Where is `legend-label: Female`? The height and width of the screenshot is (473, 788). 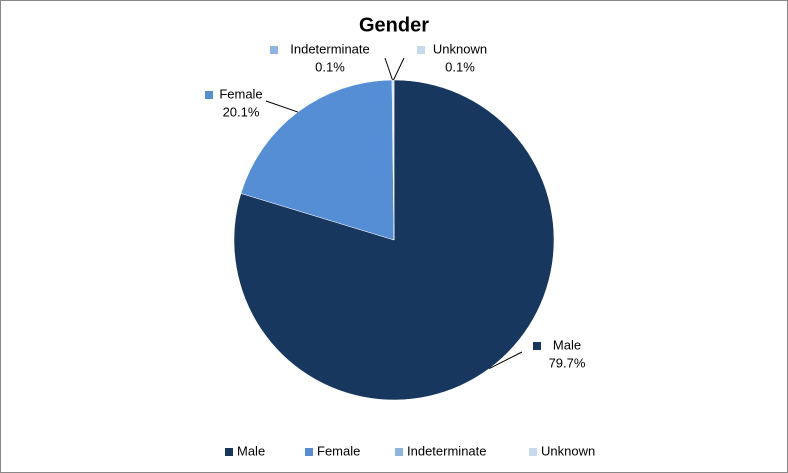 legend-label: Female is located at coordinates (338, 450).